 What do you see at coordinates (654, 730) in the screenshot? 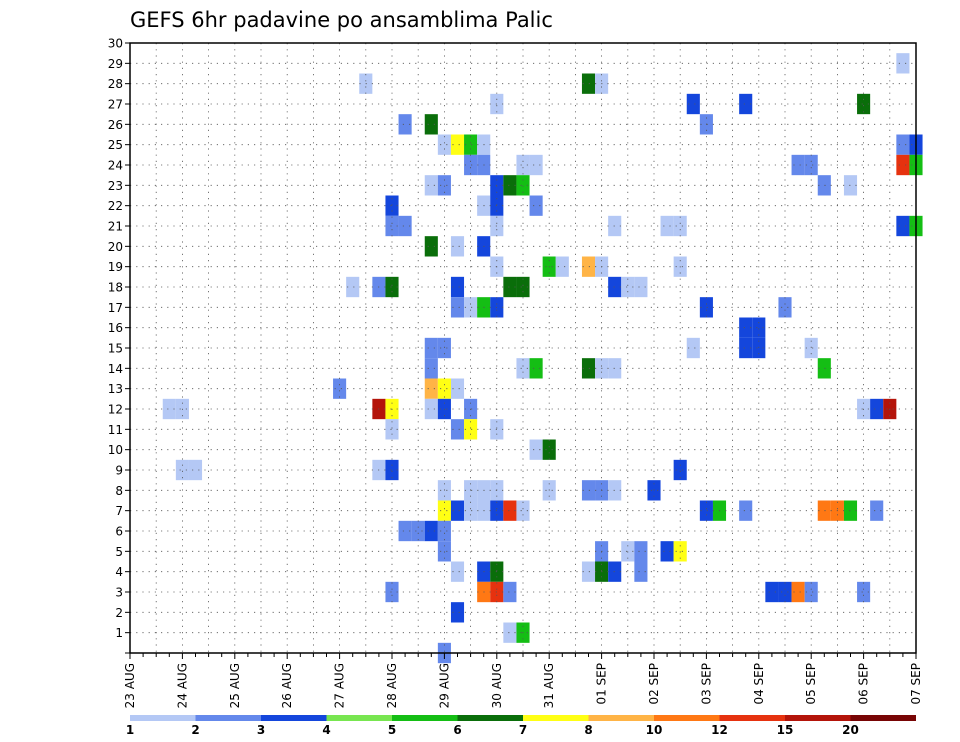
I see `colorbar-label: 10` at bounding box center [654, 730].